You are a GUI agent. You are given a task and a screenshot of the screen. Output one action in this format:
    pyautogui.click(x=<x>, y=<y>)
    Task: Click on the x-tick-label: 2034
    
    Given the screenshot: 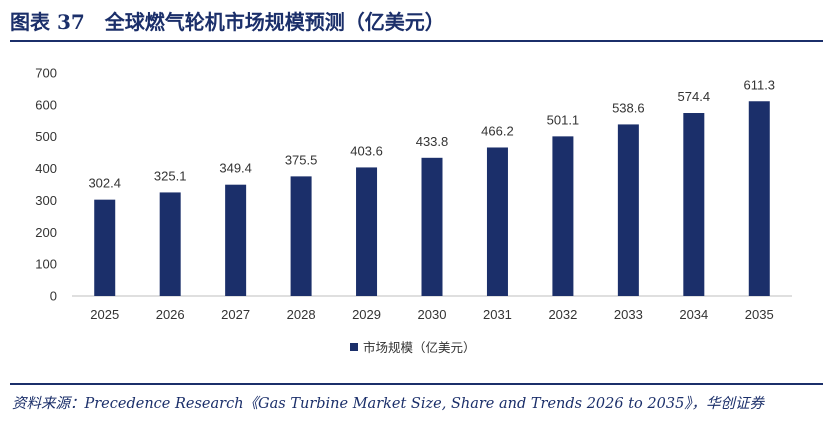 What is the action you would take?
    pyautogui.click(x=693, y=314)
    